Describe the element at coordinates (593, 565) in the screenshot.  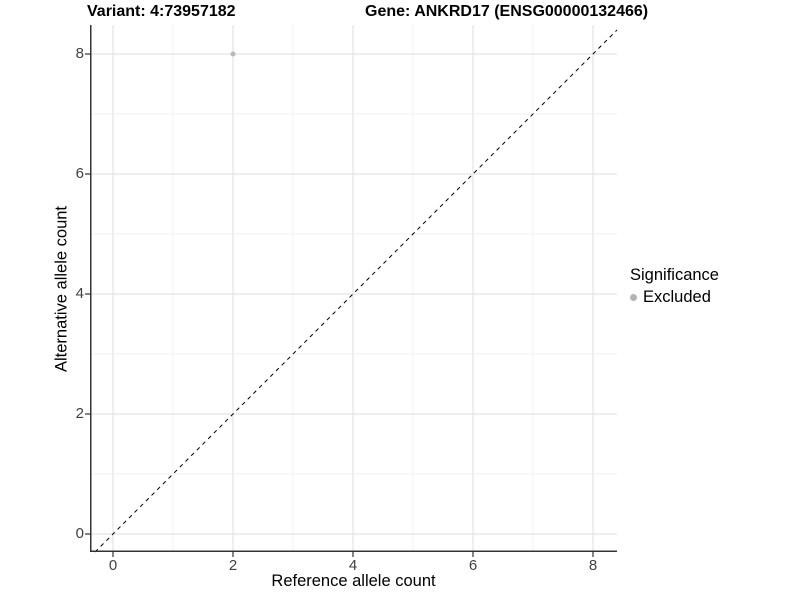
I see `x-tick-label-8: 8` at that location.